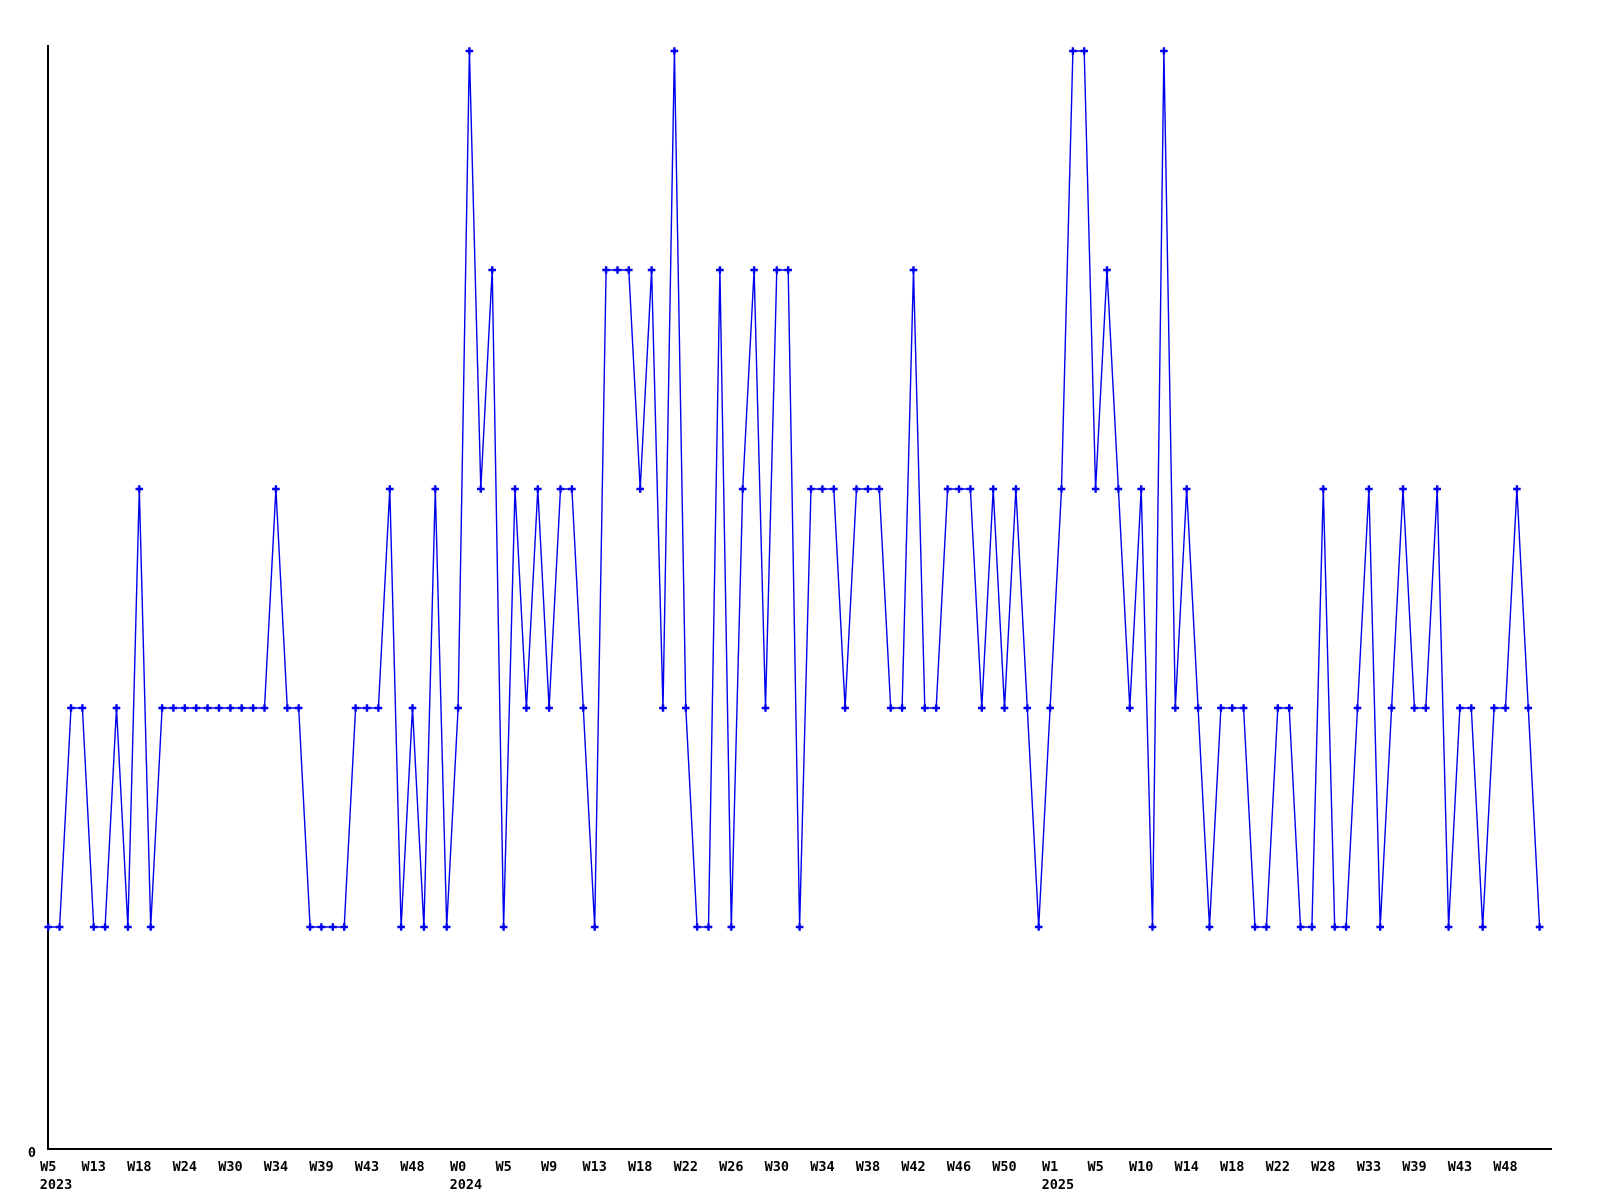 The image size is (1600, 1200). I want to click on x-tick-label: W42, so click(913, 1167).